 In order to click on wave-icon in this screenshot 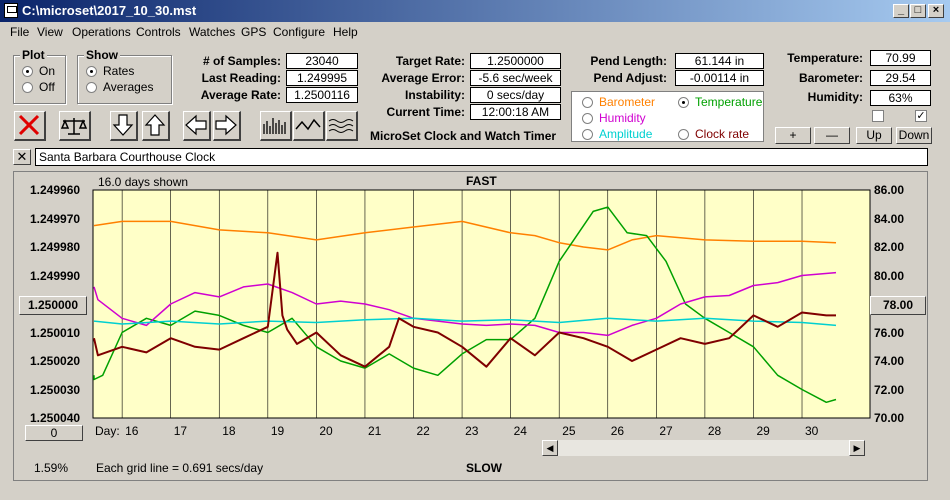, I will do `click(308, 124)`.